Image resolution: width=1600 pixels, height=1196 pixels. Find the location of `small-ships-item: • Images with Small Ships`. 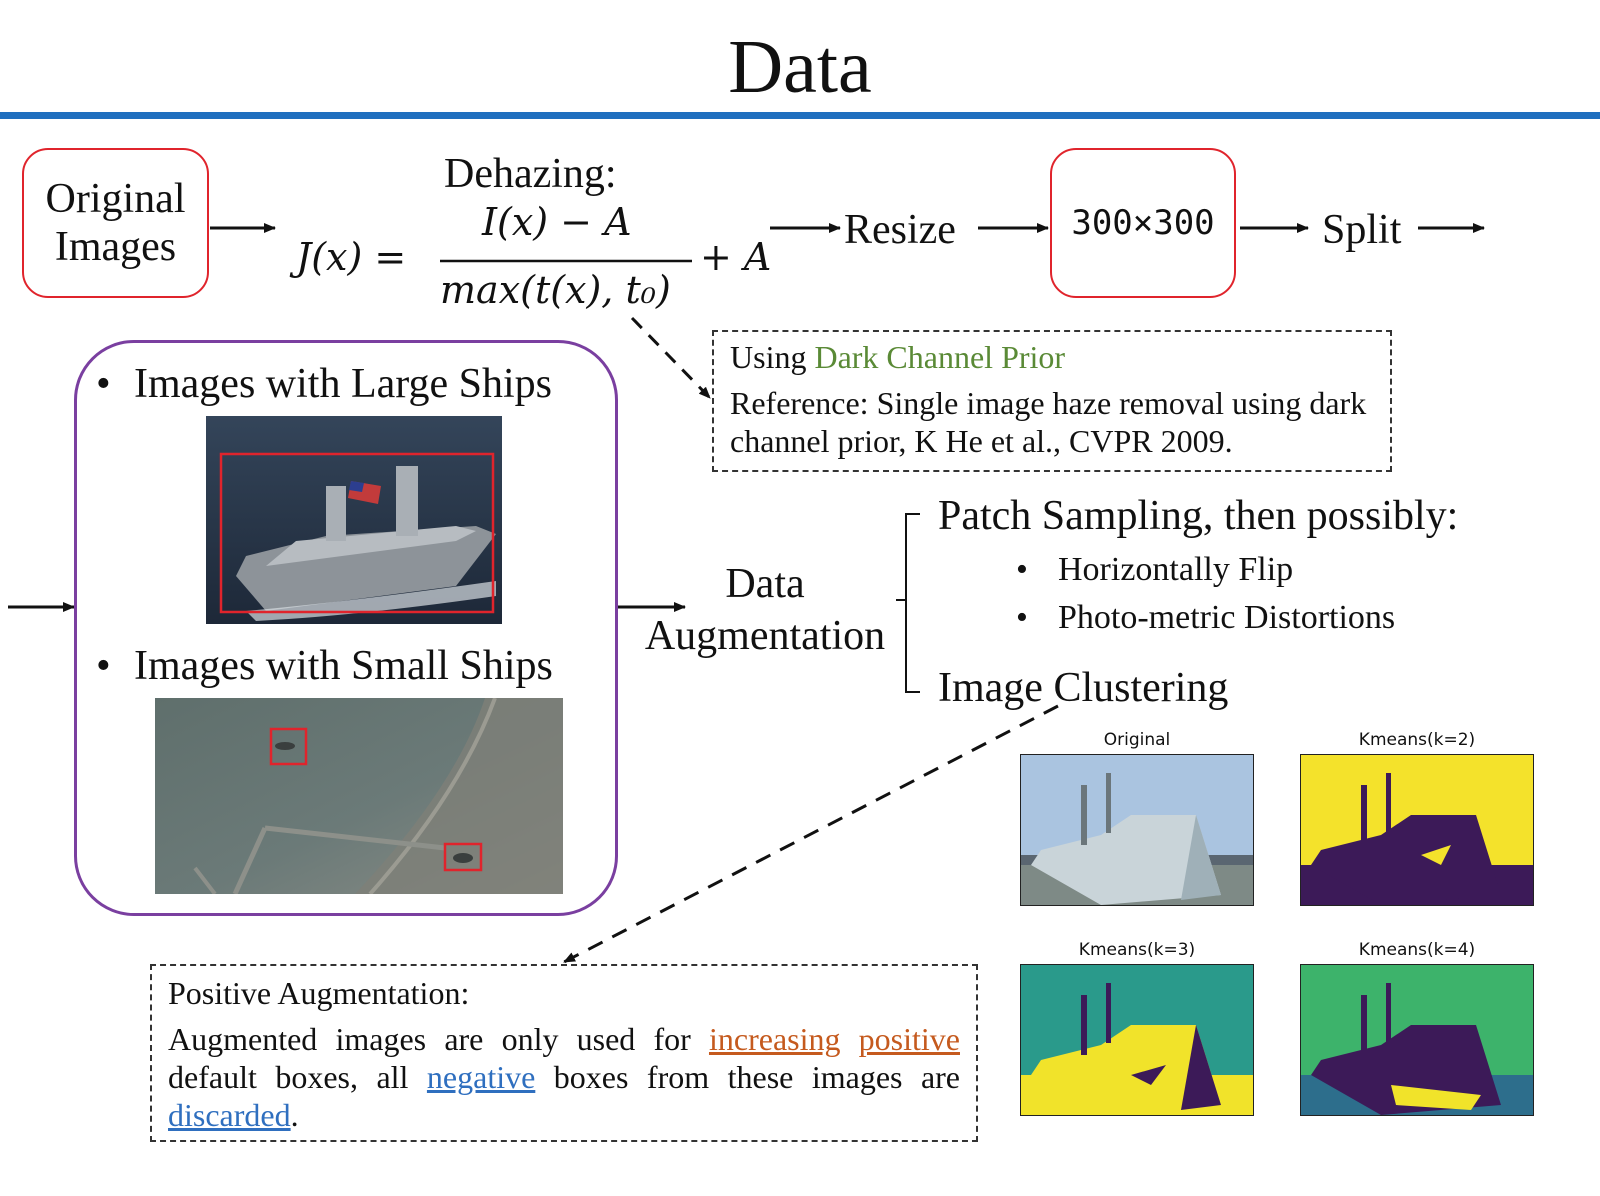

small-ships-item: • Images with Small Ships is located at coordinates (324, 666).